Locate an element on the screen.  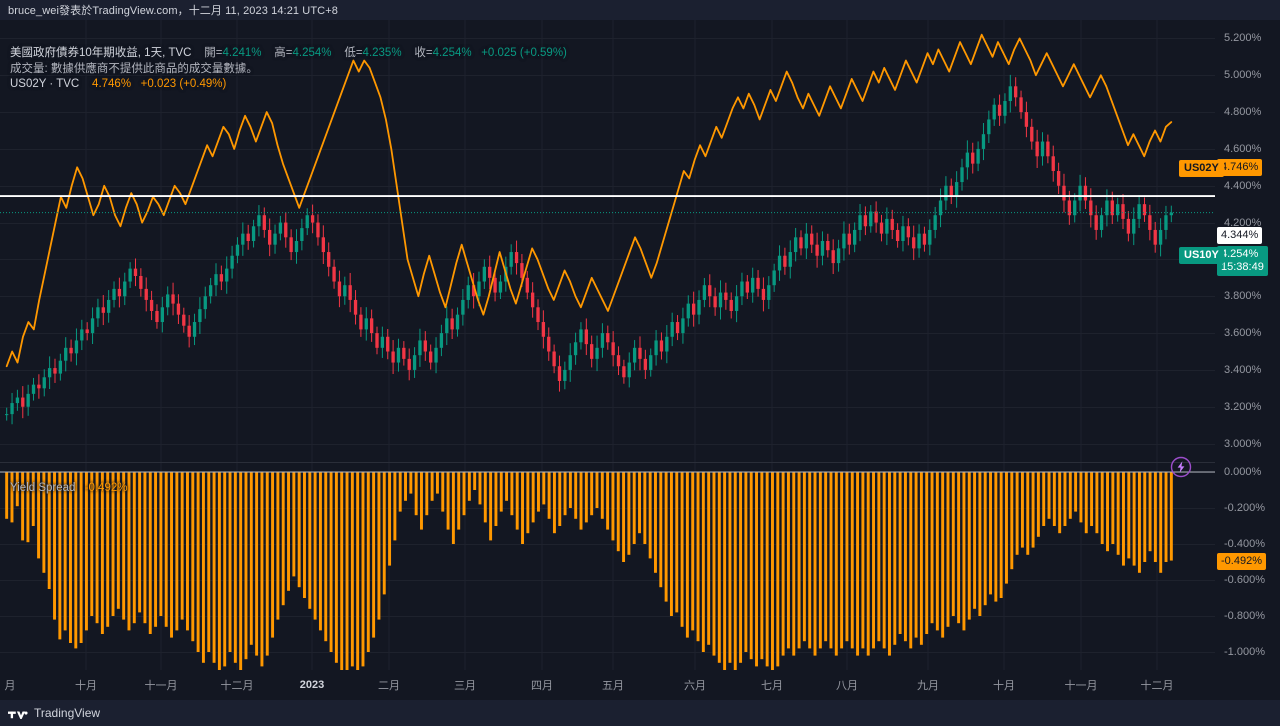
us10y-axis-tag: 4.254% 15:38:49 is located at coordinates (1242, 261).